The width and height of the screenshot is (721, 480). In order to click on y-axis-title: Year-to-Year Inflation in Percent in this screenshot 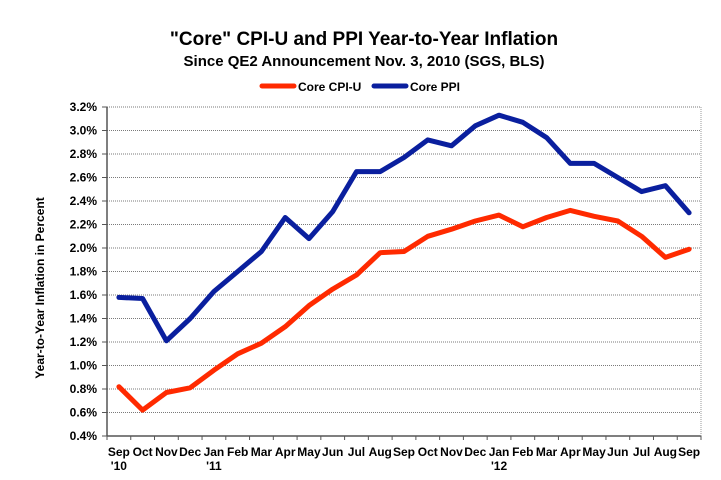, I will do `click(40, 287)`.